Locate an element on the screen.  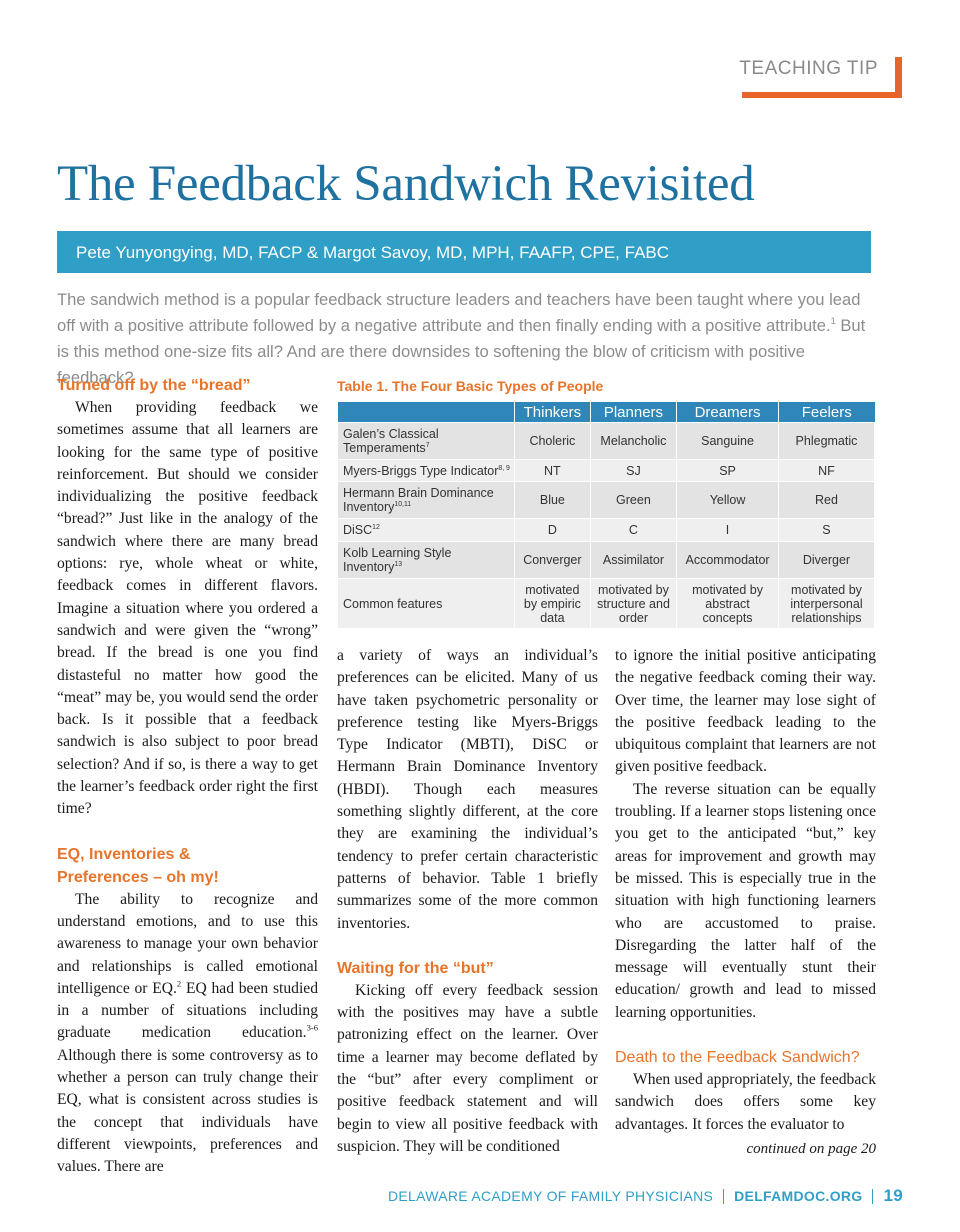
header-cell: Dreamers is located at coordinates (727, 412).